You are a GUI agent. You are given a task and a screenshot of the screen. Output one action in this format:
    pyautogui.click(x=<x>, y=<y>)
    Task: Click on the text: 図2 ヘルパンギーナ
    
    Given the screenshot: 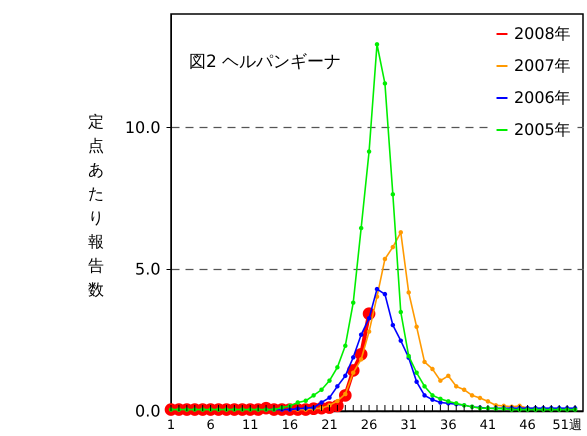 What is the action you would take?
    pyautogui.click(x=265, y=62)
    